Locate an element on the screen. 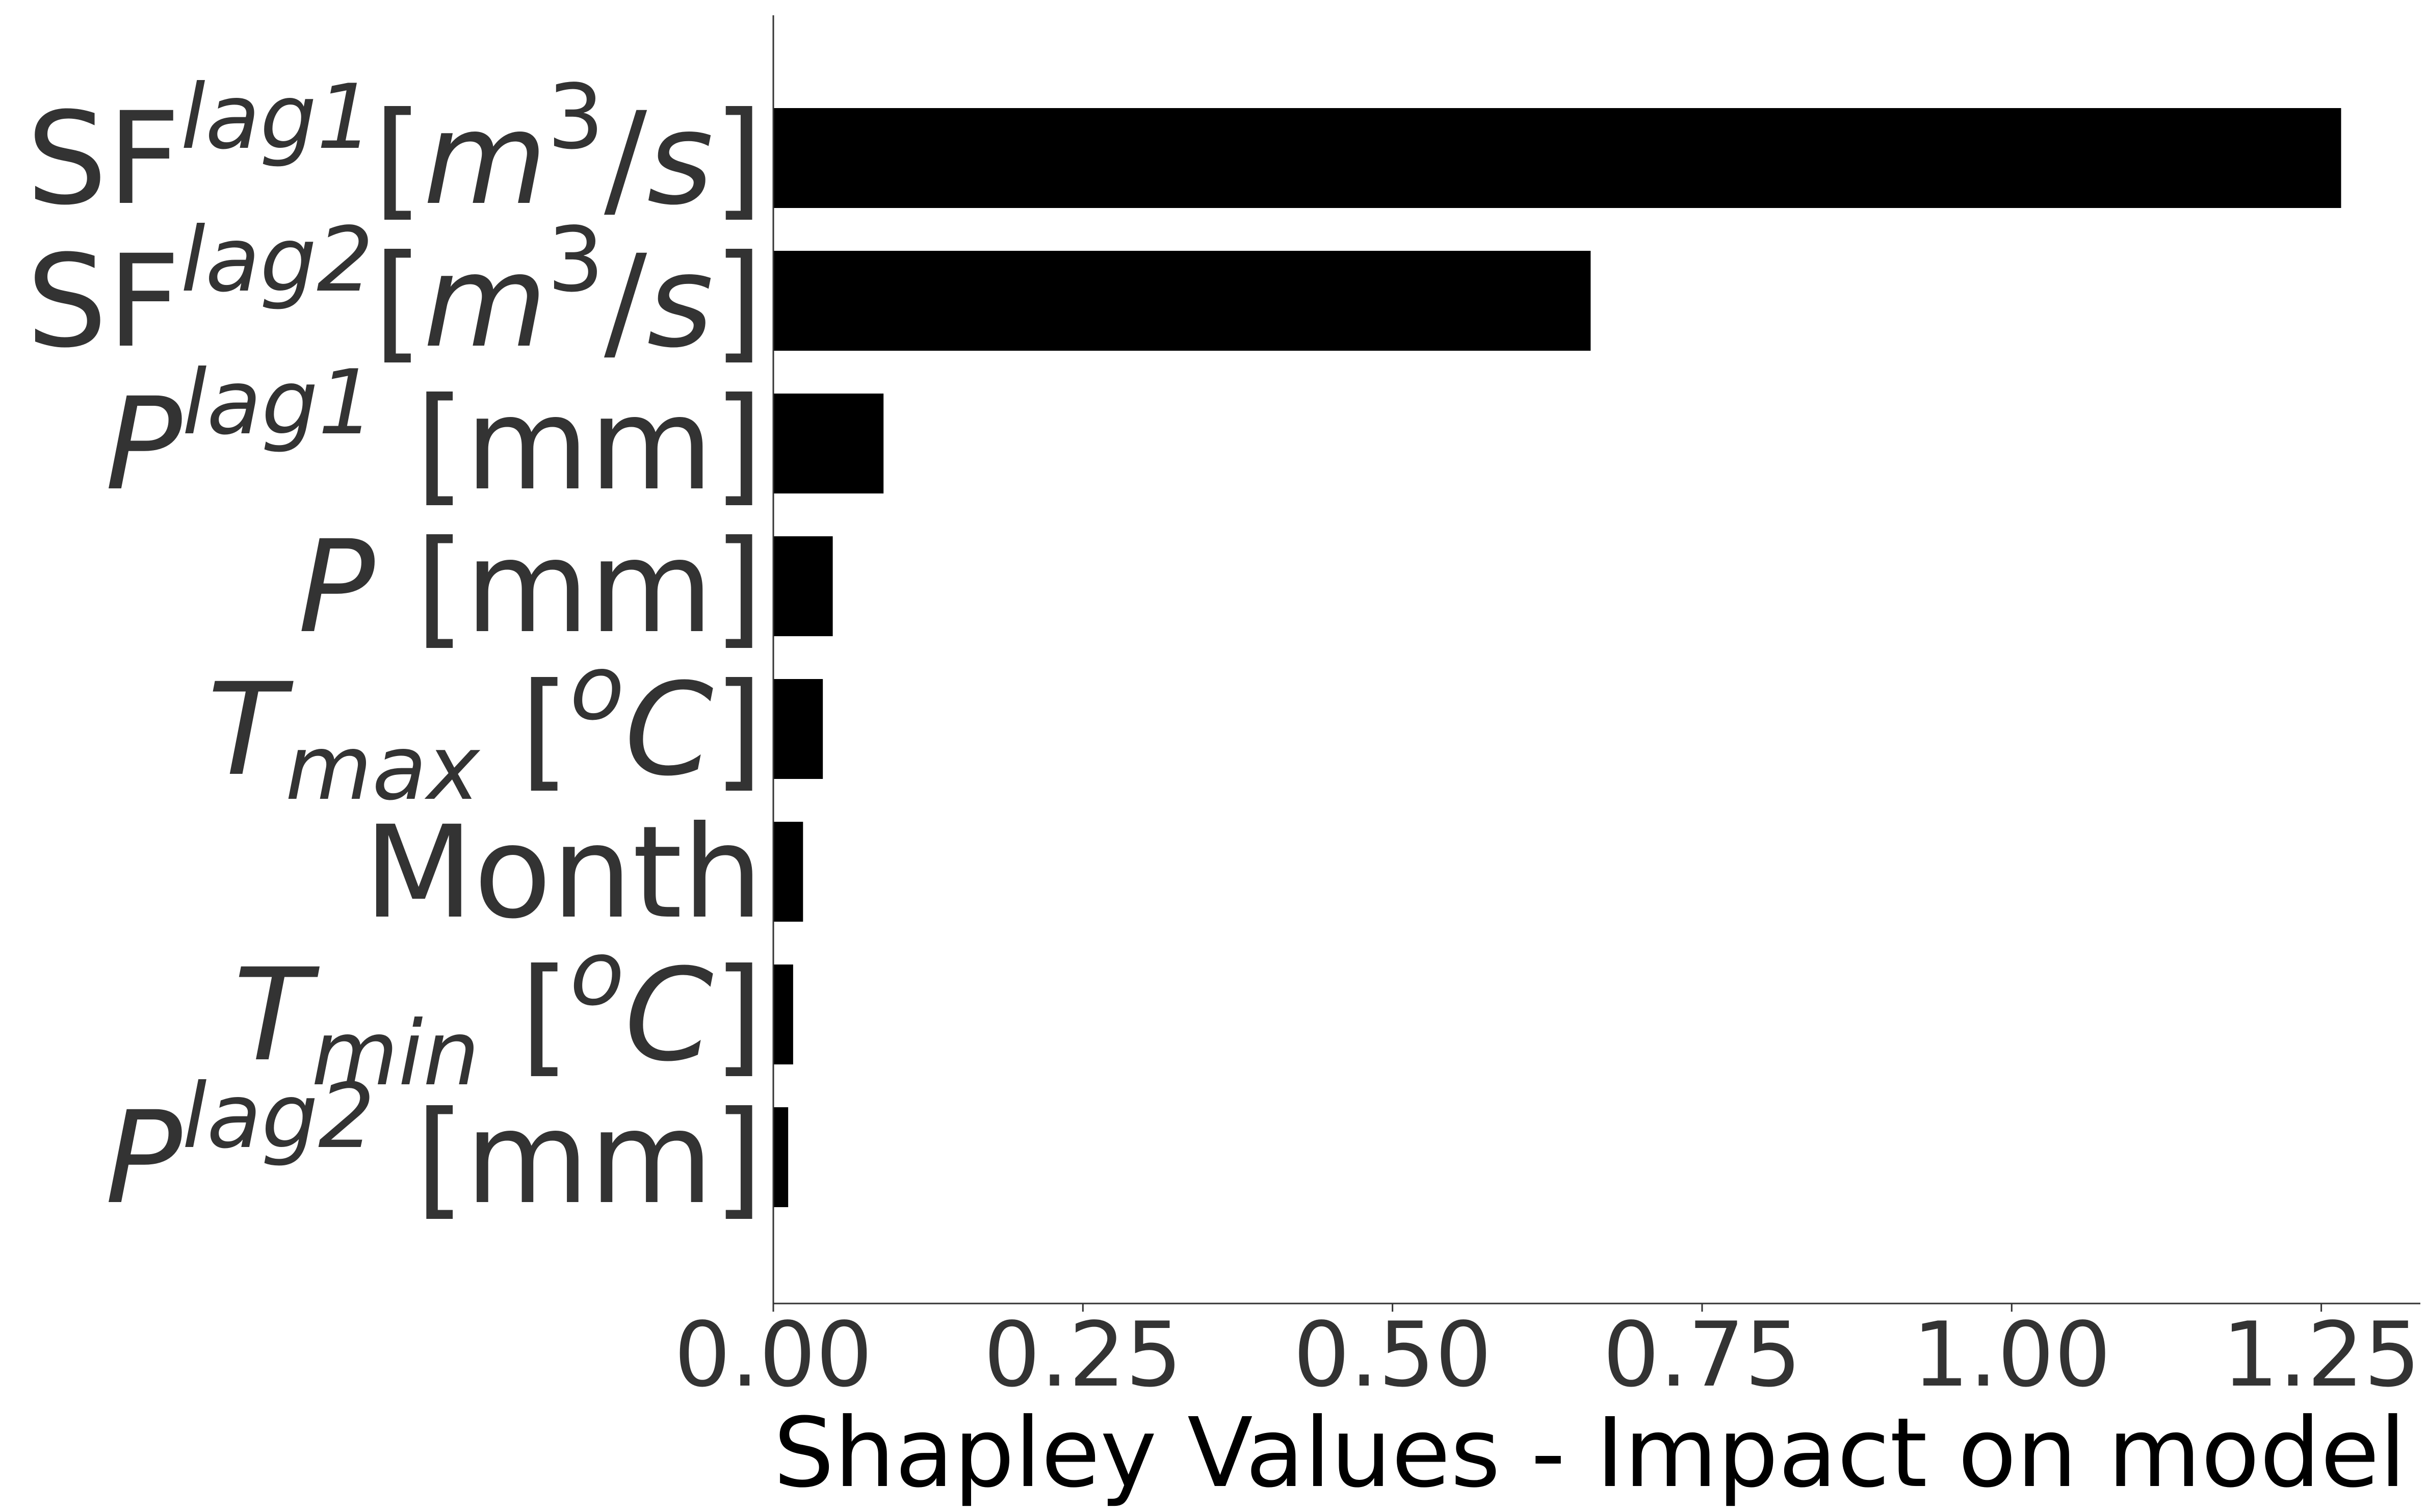 Image resolution: width=2428 pixels, height=1512 pixels. x-tick-label-5: 1.00 is located at coordinates (2011, 1355).